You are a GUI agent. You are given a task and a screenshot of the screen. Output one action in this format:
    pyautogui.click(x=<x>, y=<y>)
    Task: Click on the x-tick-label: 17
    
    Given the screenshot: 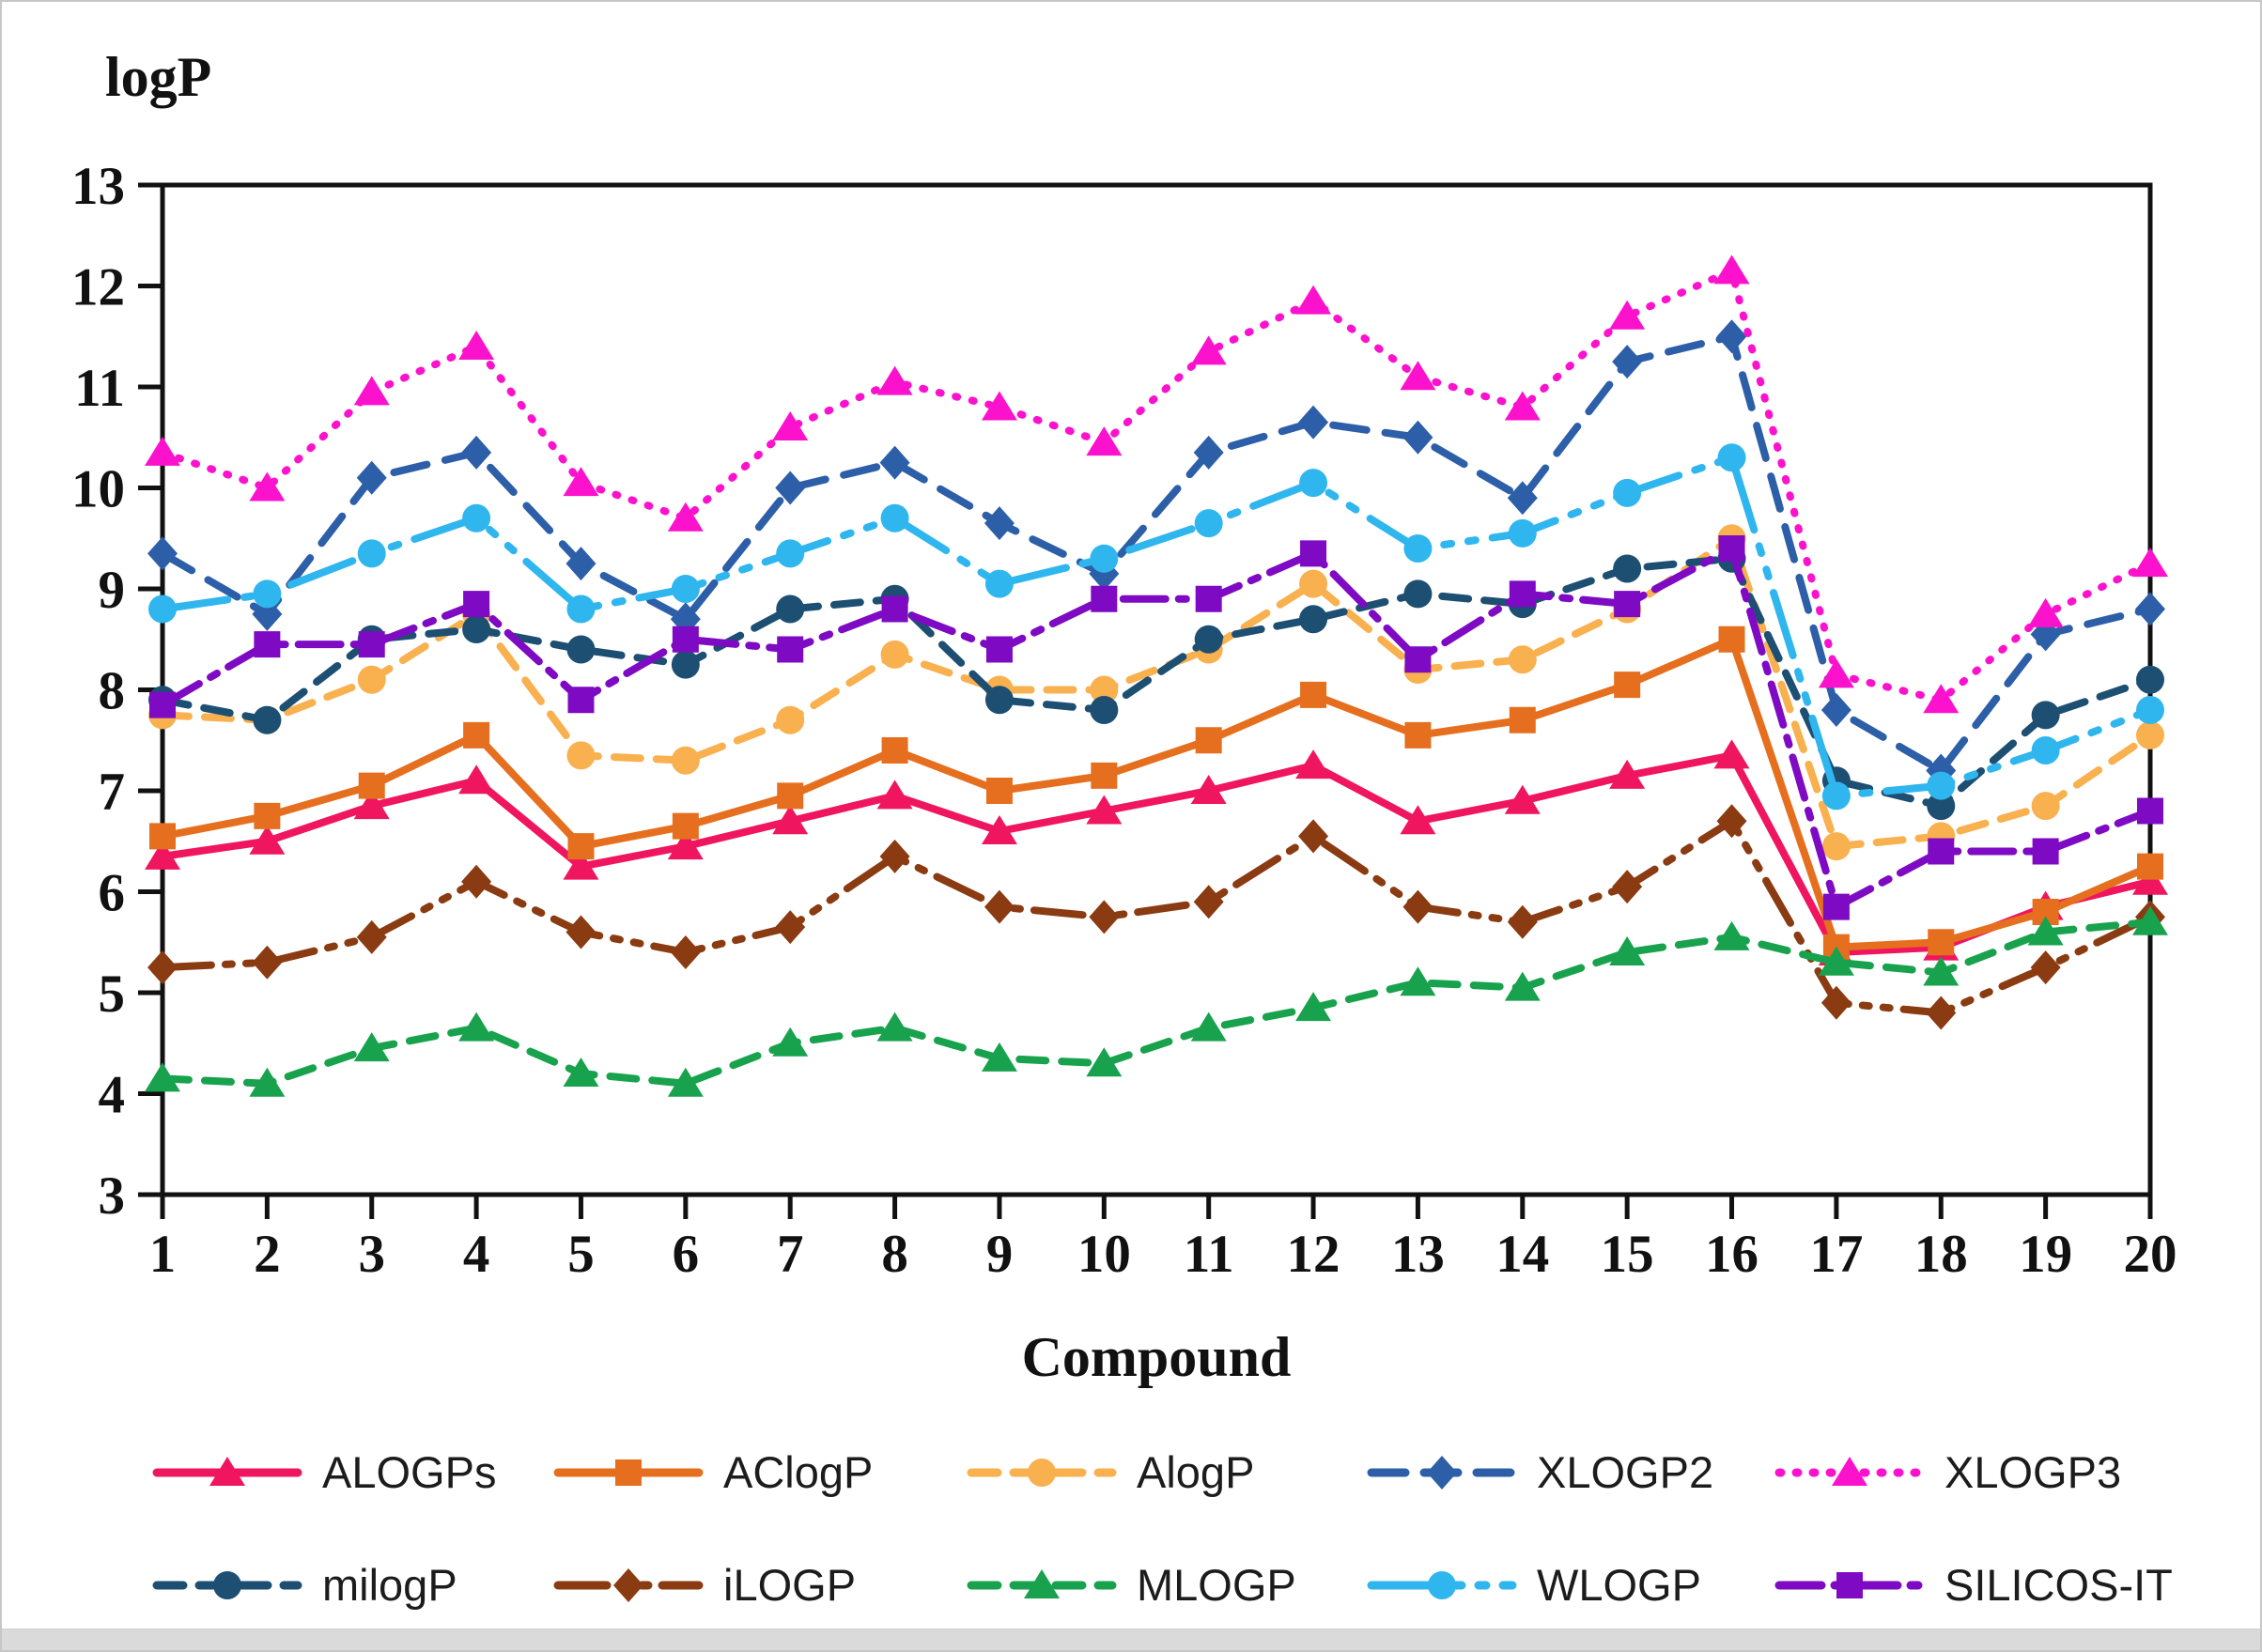 What is the action you would take?
    pyautogui.click(x=1836, y=1254)
    